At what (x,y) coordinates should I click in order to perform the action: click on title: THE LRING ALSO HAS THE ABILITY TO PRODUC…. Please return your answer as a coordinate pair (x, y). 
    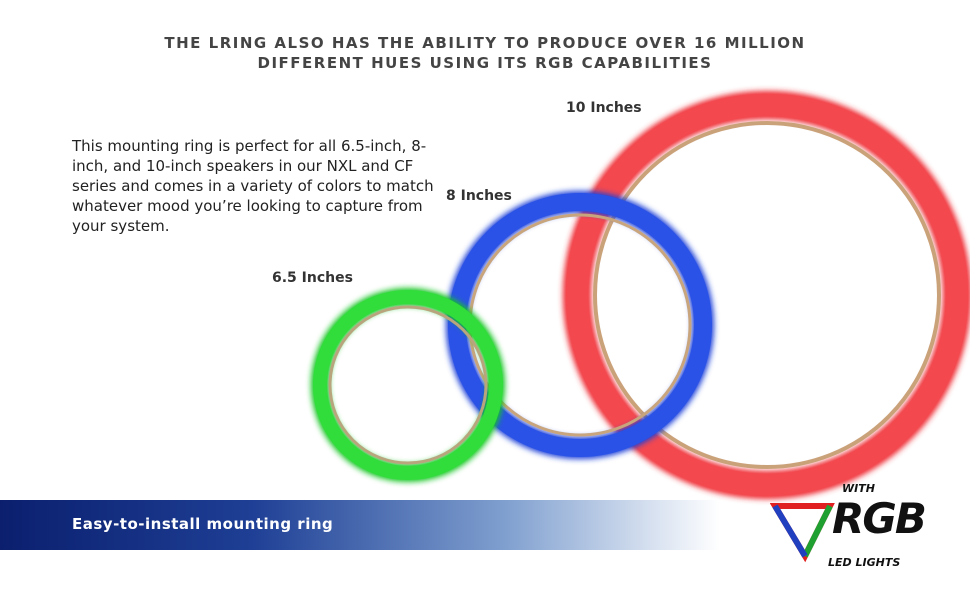
    Looking at the image, I should click on (485, 53).